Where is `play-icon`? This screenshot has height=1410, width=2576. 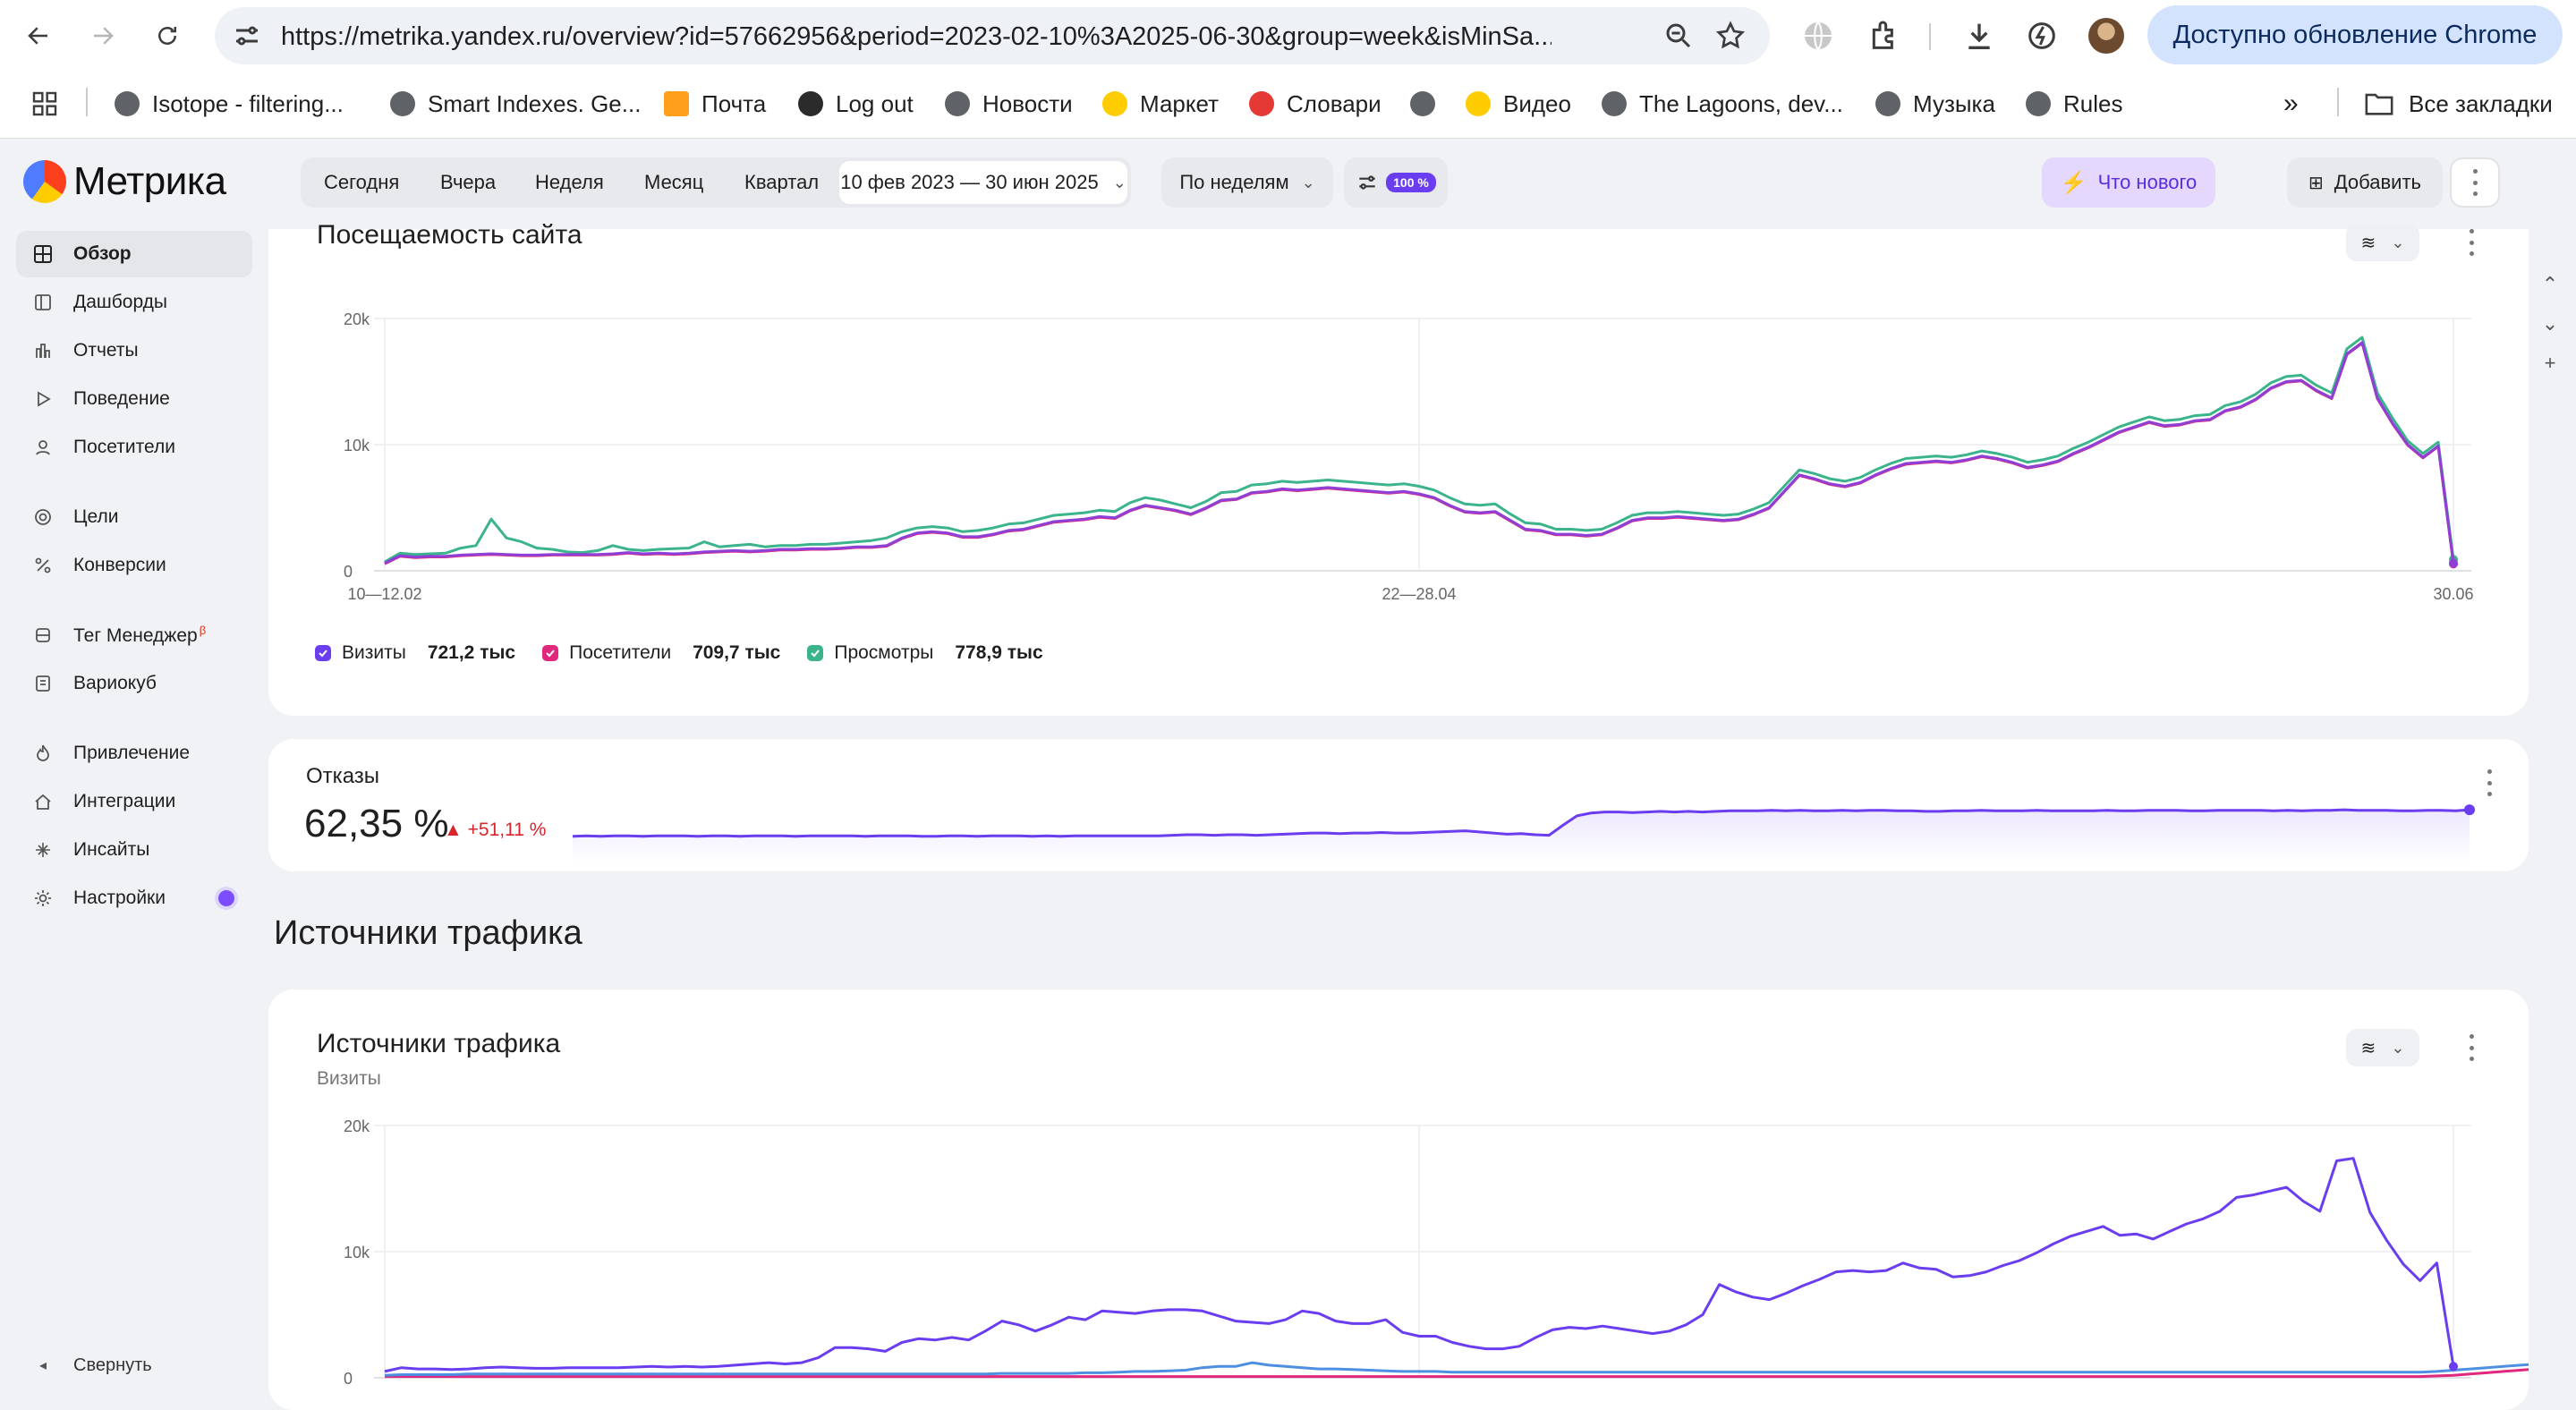 play-icon is located at coordinates (42, 399).